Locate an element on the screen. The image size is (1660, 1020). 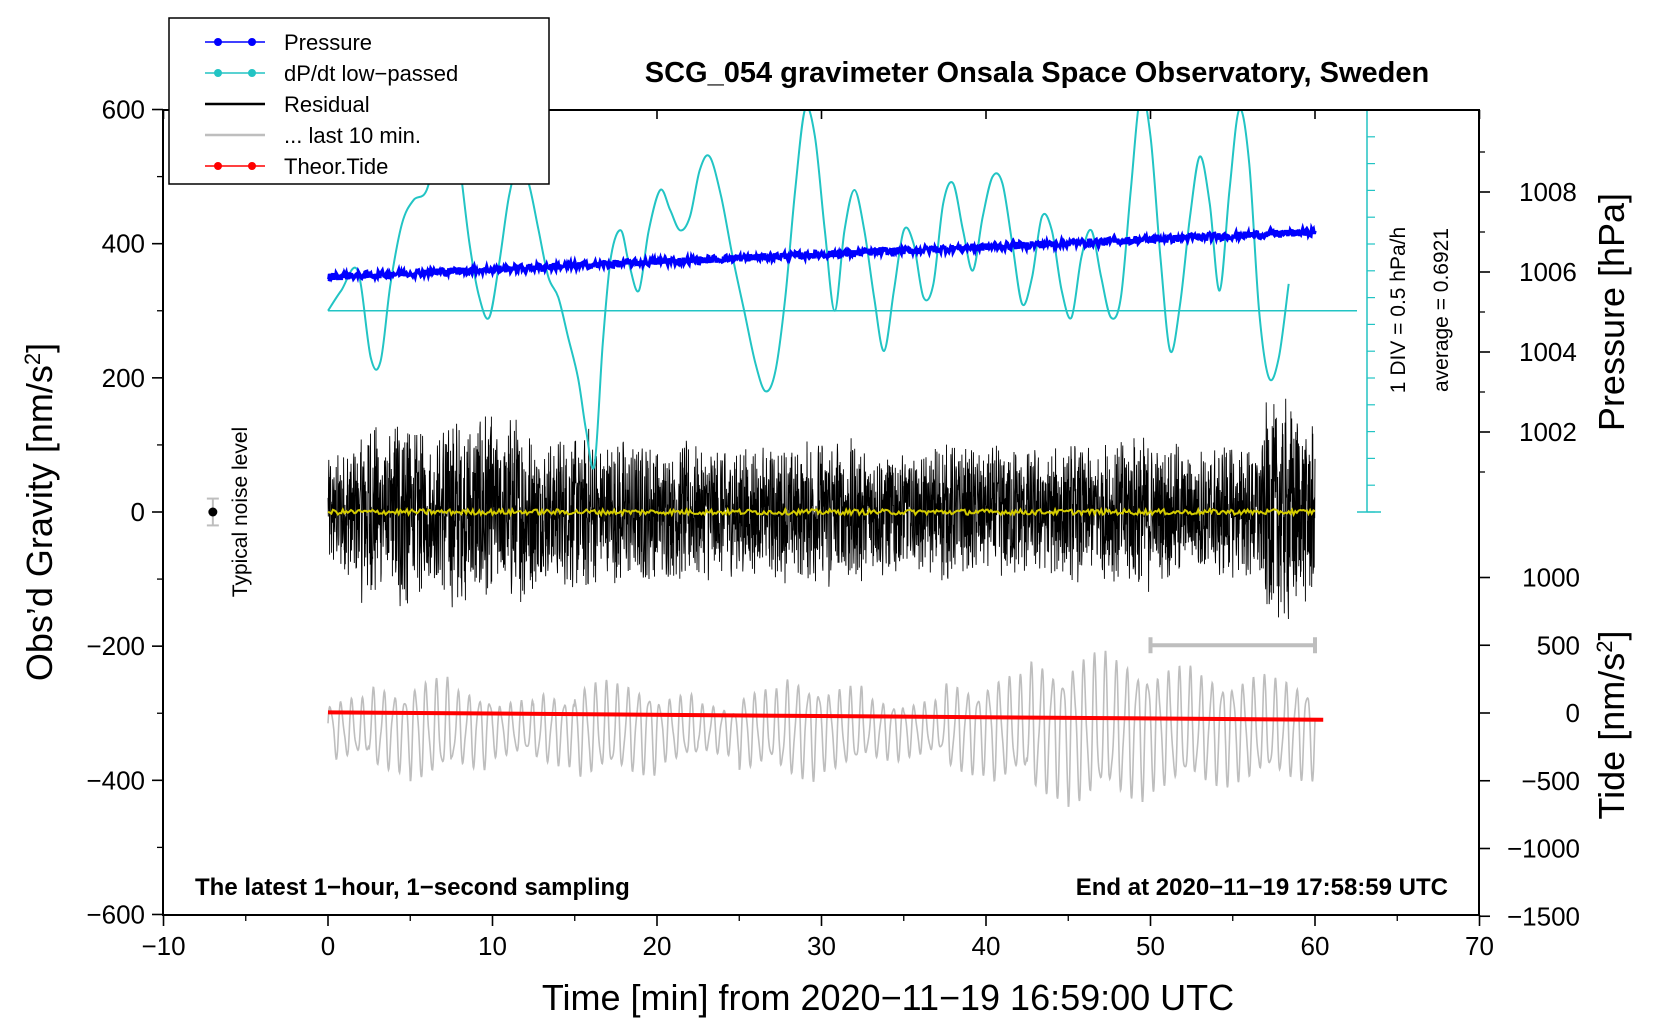
noise-level-label: Typical noise level is located at coordinates (240, 512).